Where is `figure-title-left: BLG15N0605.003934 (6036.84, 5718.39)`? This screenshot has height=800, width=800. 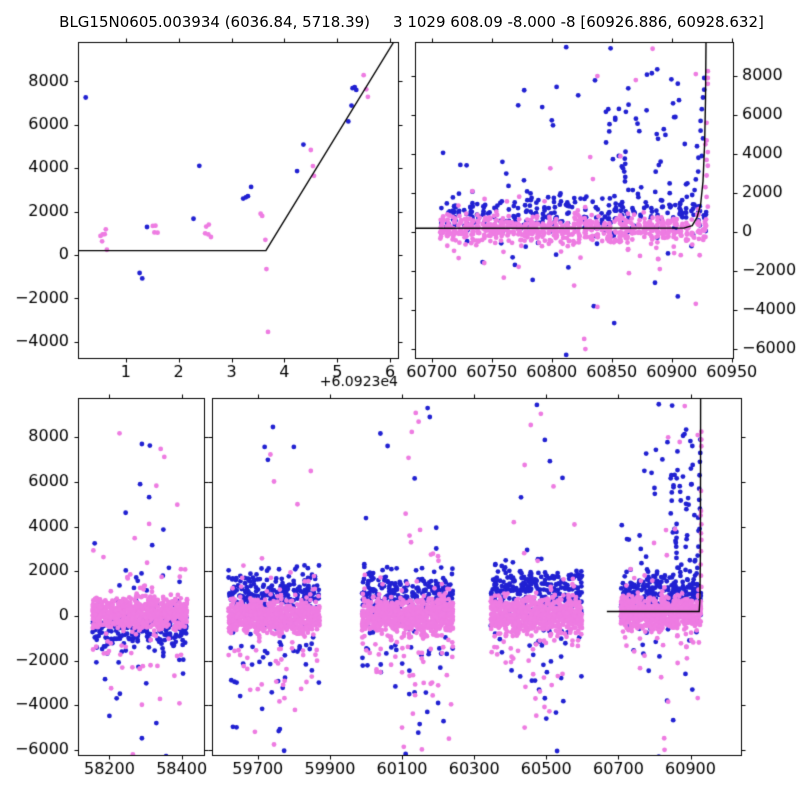 figure-title-left: BLG15N0605.003934 (6036.84, 5718.39) is located at coordinates (215, 22).